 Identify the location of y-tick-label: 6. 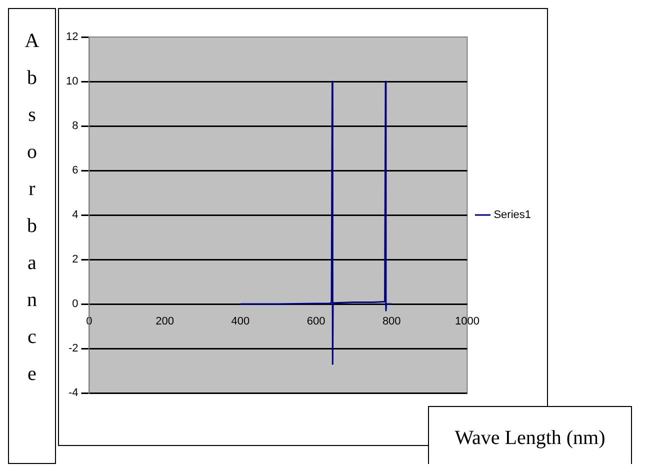
(75, 170).